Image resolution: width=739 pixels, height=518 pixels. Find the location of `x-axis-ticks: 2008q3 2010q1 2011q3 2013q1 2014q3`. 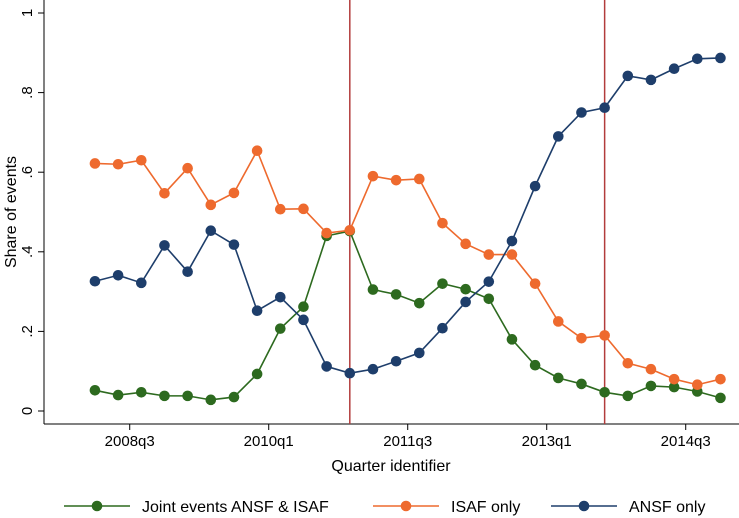

x-axis-ticks: 2008q3 2010q1 2011q3 2013q1 2014q3 is located at coordinates (408, 437).